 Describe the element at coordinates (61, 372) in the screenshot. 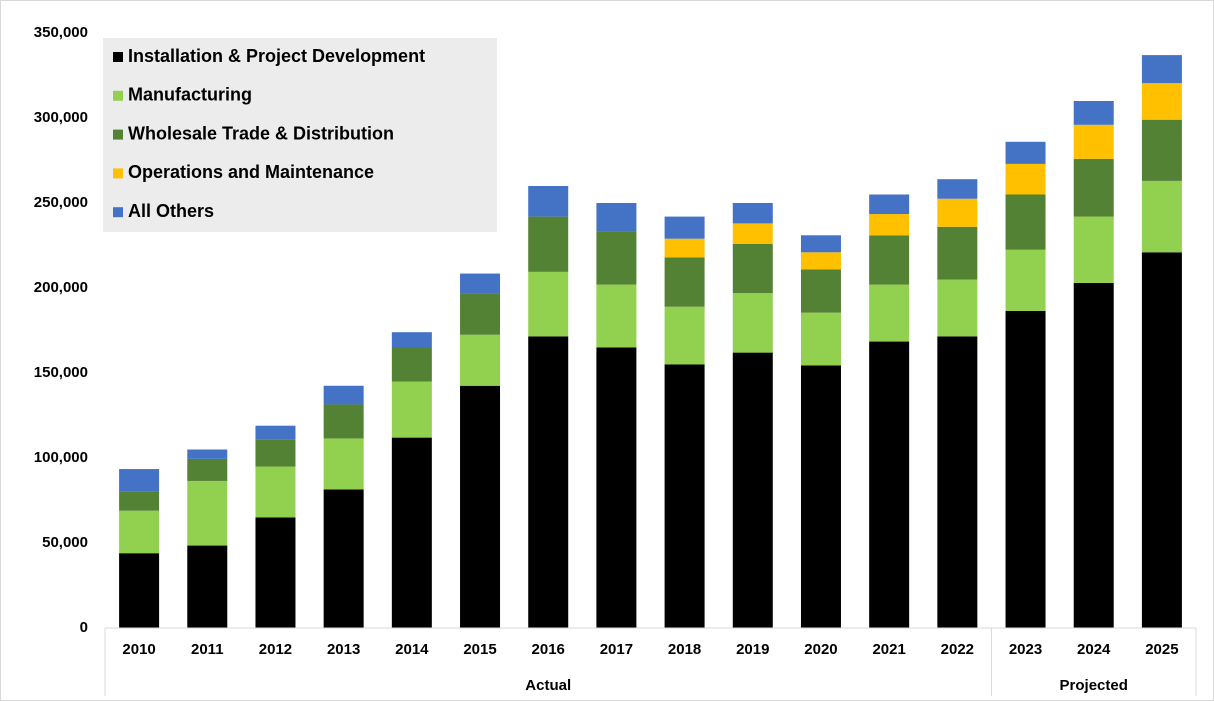

I see `y-tick-label: 150,000` at that location.